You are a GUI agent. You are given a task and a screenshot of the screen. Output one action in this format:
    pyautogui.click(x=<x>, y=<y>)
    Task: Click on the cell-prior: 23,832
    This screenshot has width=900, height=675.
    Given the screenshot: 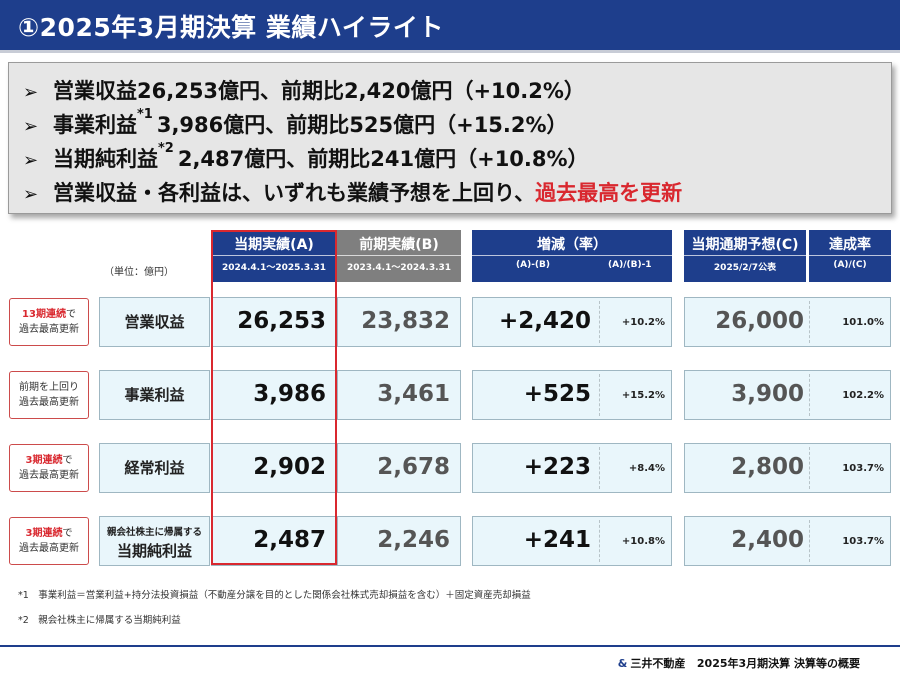 What is the action you would take?
    pyautogui.click(x=399, y=322)
    